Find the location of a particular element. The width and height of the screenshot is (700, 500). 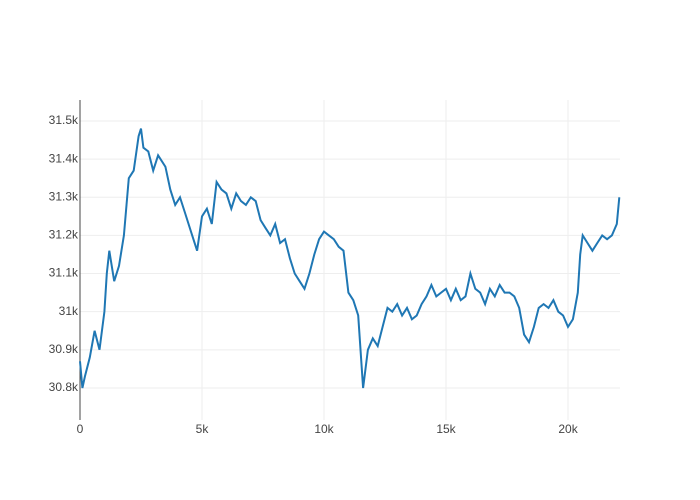

y-tick-label: 31.1k is located at coordinates (64, 273).